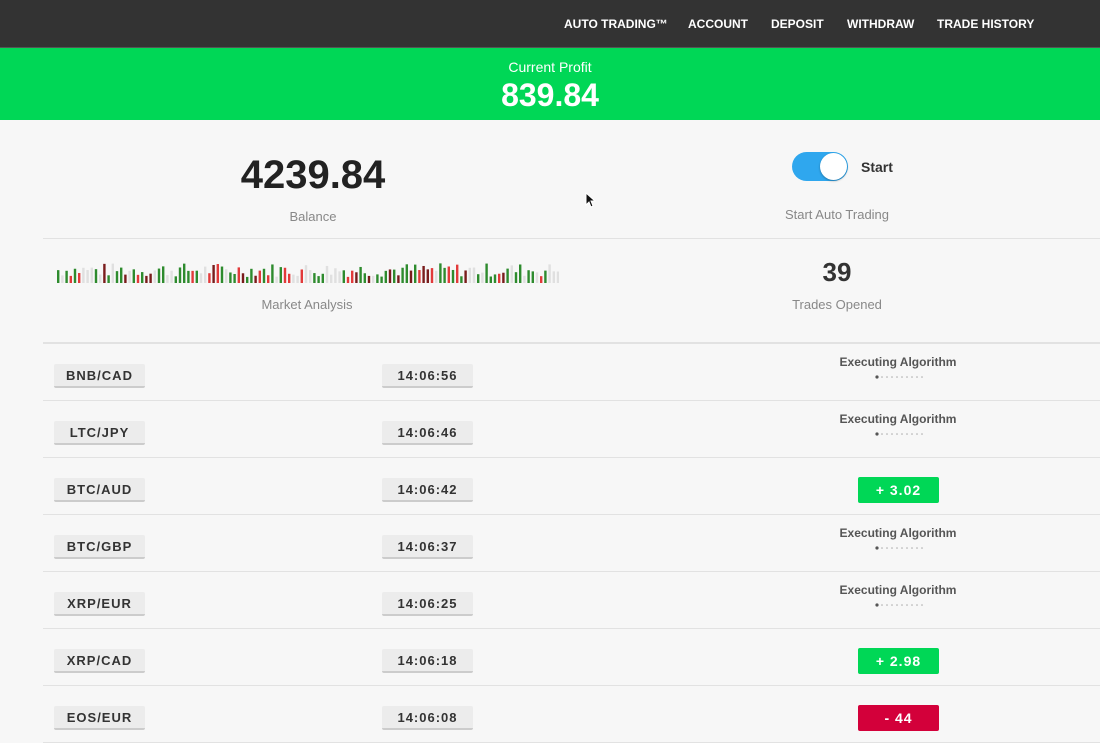  What do you see at coordinates (881, 24) in the screenshot?
I see `nav-withdraw: WITHDRAW` at bounding box center [881, 24].